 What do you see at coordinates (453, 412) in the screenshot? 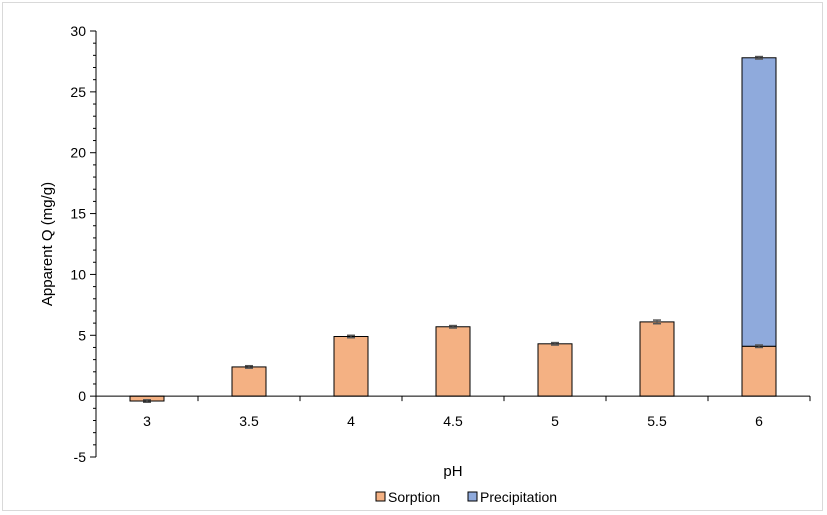
I see `x-ticks-group: 3 3.5 4 4.5 5 5.5 6` at bounding box center [453, 412].